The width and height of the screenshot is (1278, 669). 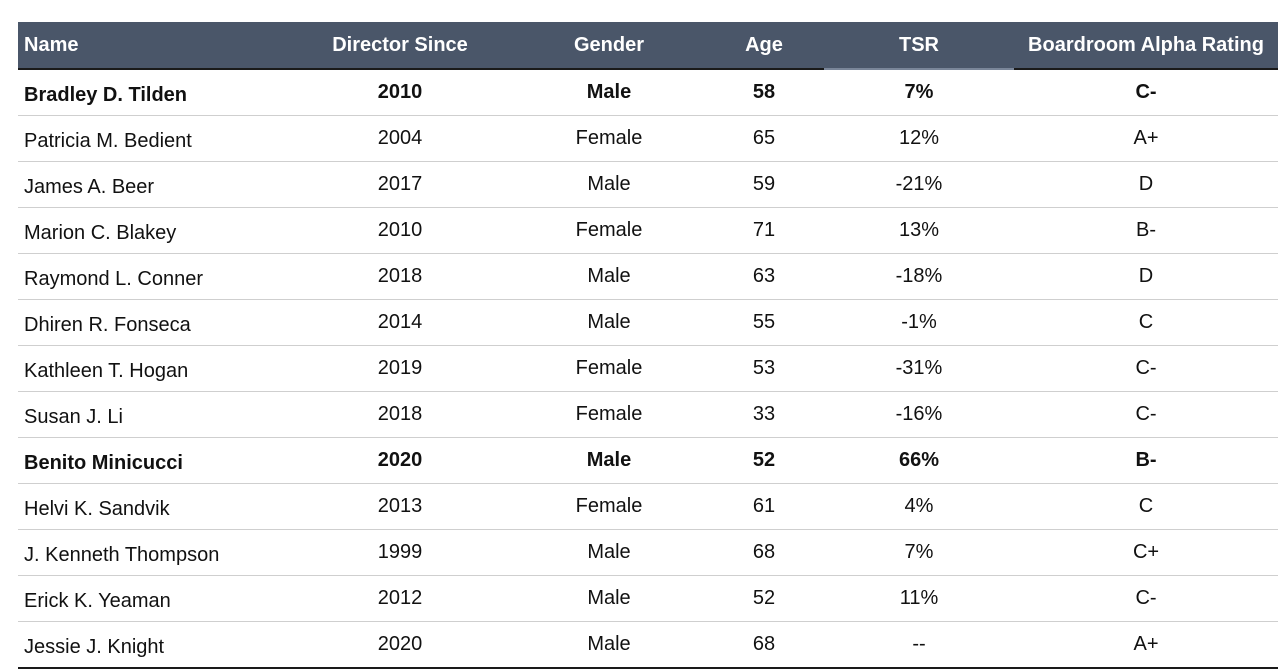 What do you see at coordinates (919, 368) in the screenshot?
I see `cell-tsr: -31%` at bounding box center [919, 368].